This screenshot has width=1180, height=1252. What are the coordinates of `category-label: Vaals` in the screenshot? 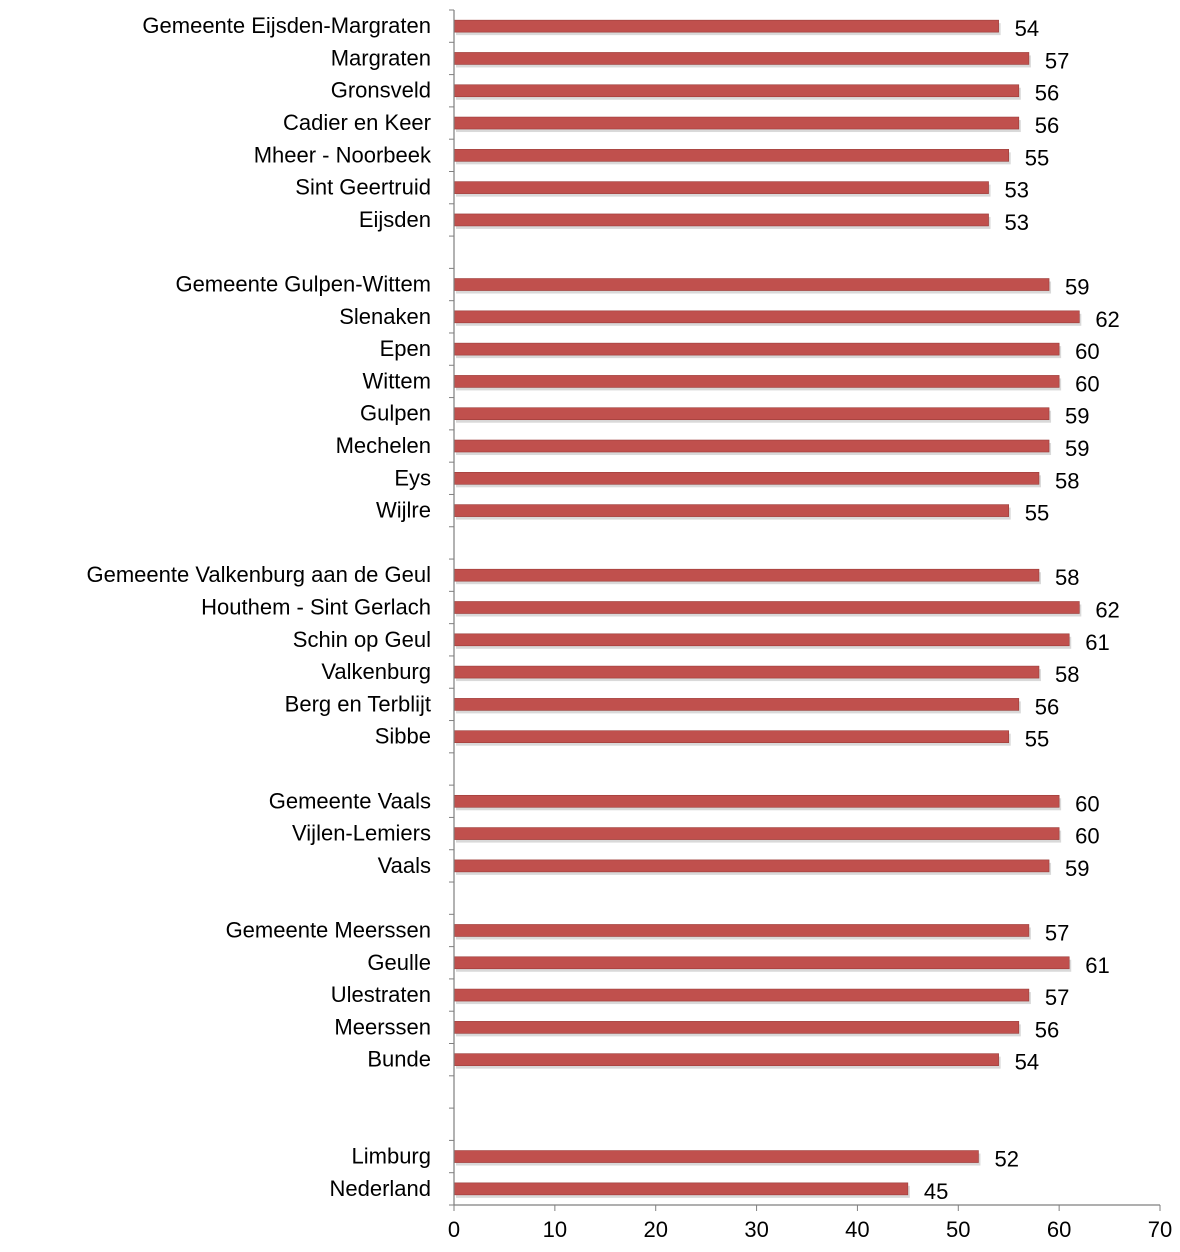 It's located at (404, 865).